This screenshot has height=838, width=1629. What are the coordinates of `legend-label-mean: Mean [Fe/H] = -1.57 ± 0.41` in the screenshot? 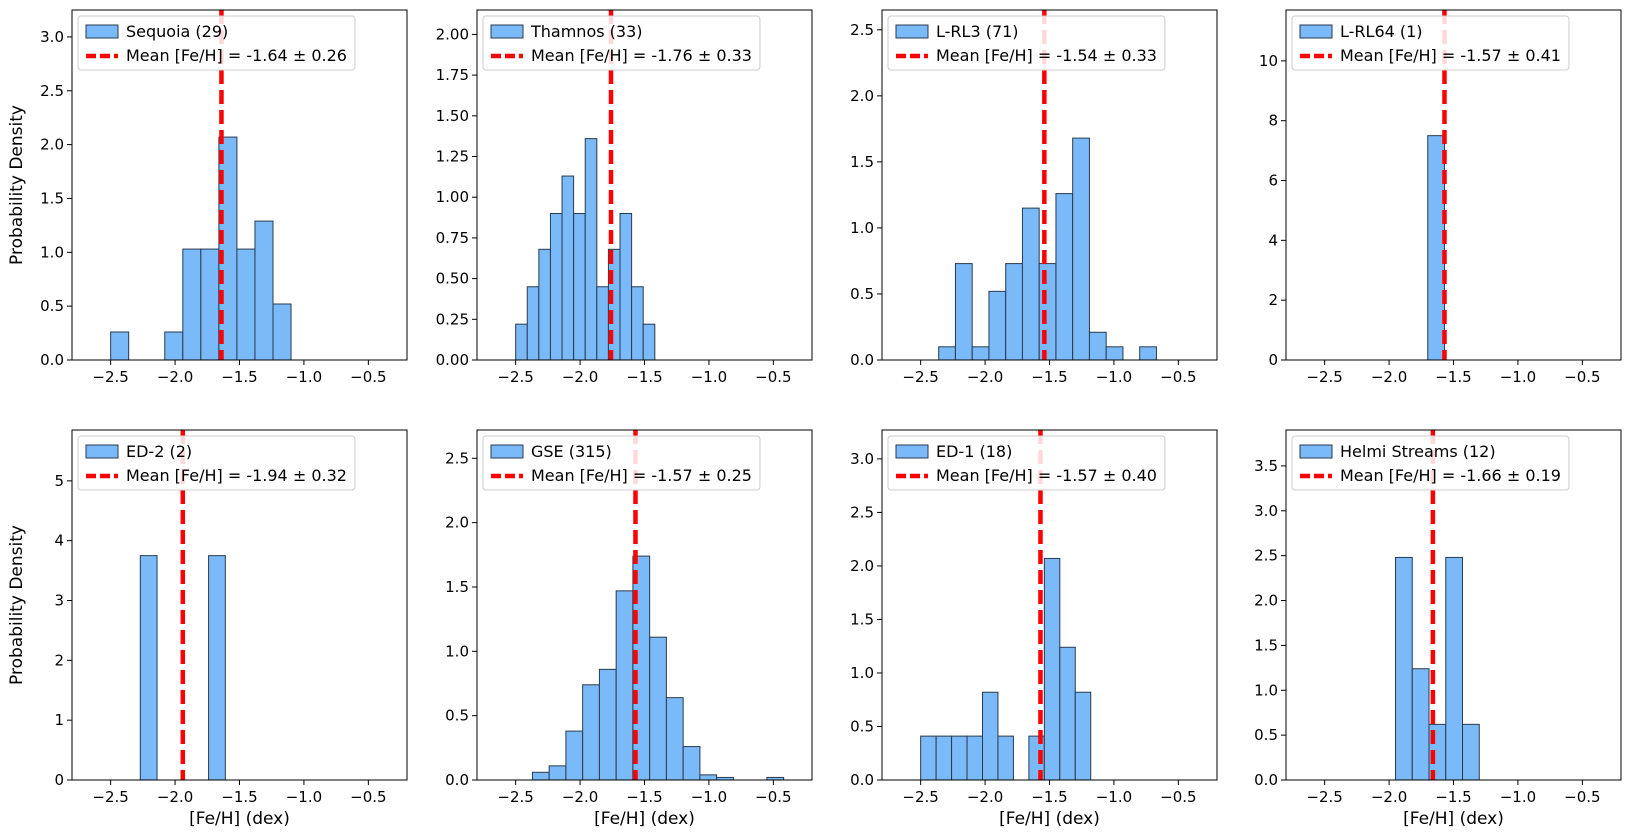 It's located at (1450, 55).